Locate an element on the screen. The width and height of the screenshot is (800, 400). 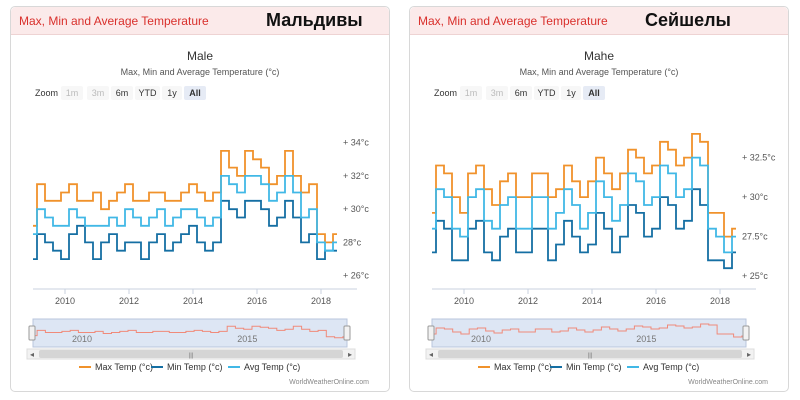
navigator-selection is located at coordinates (589, 333).